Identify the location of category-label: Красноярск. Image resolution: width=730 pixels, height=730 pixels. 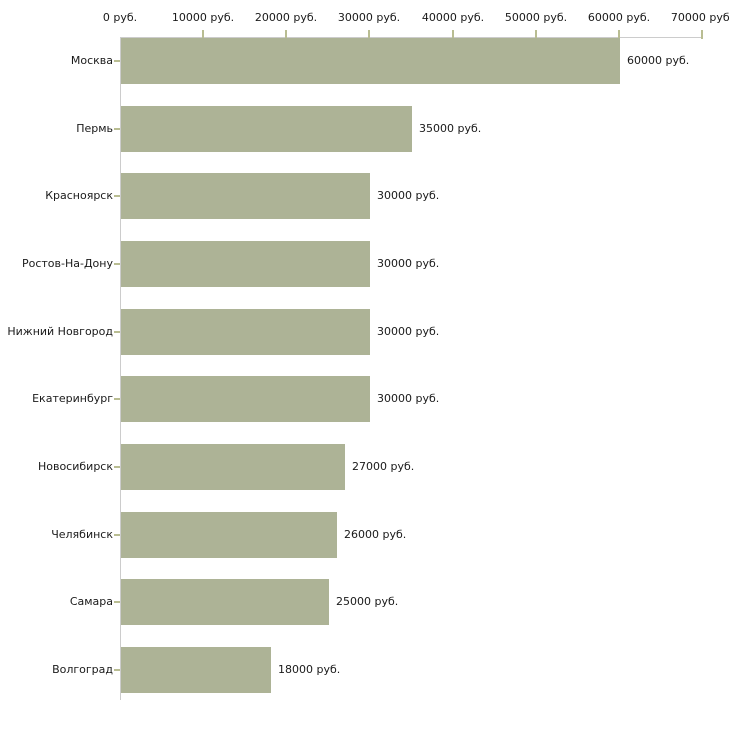
(79, 195).